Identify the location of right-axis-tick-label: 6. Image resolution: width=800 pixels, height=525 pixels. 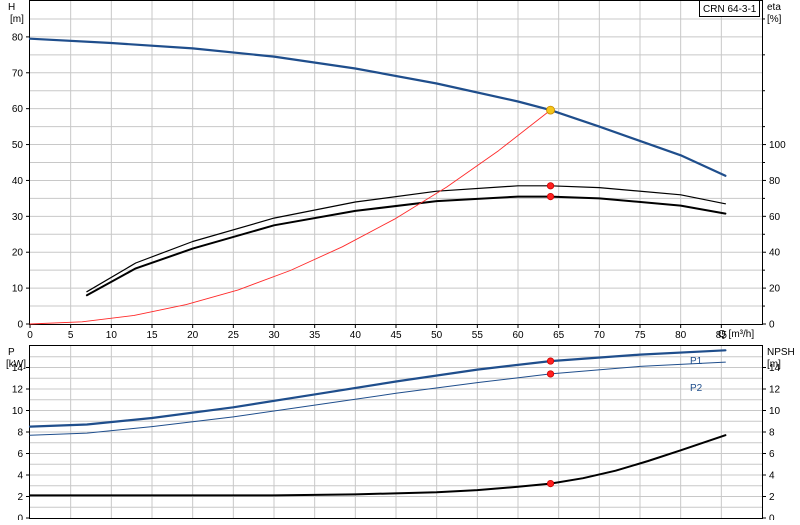
(772, 454).